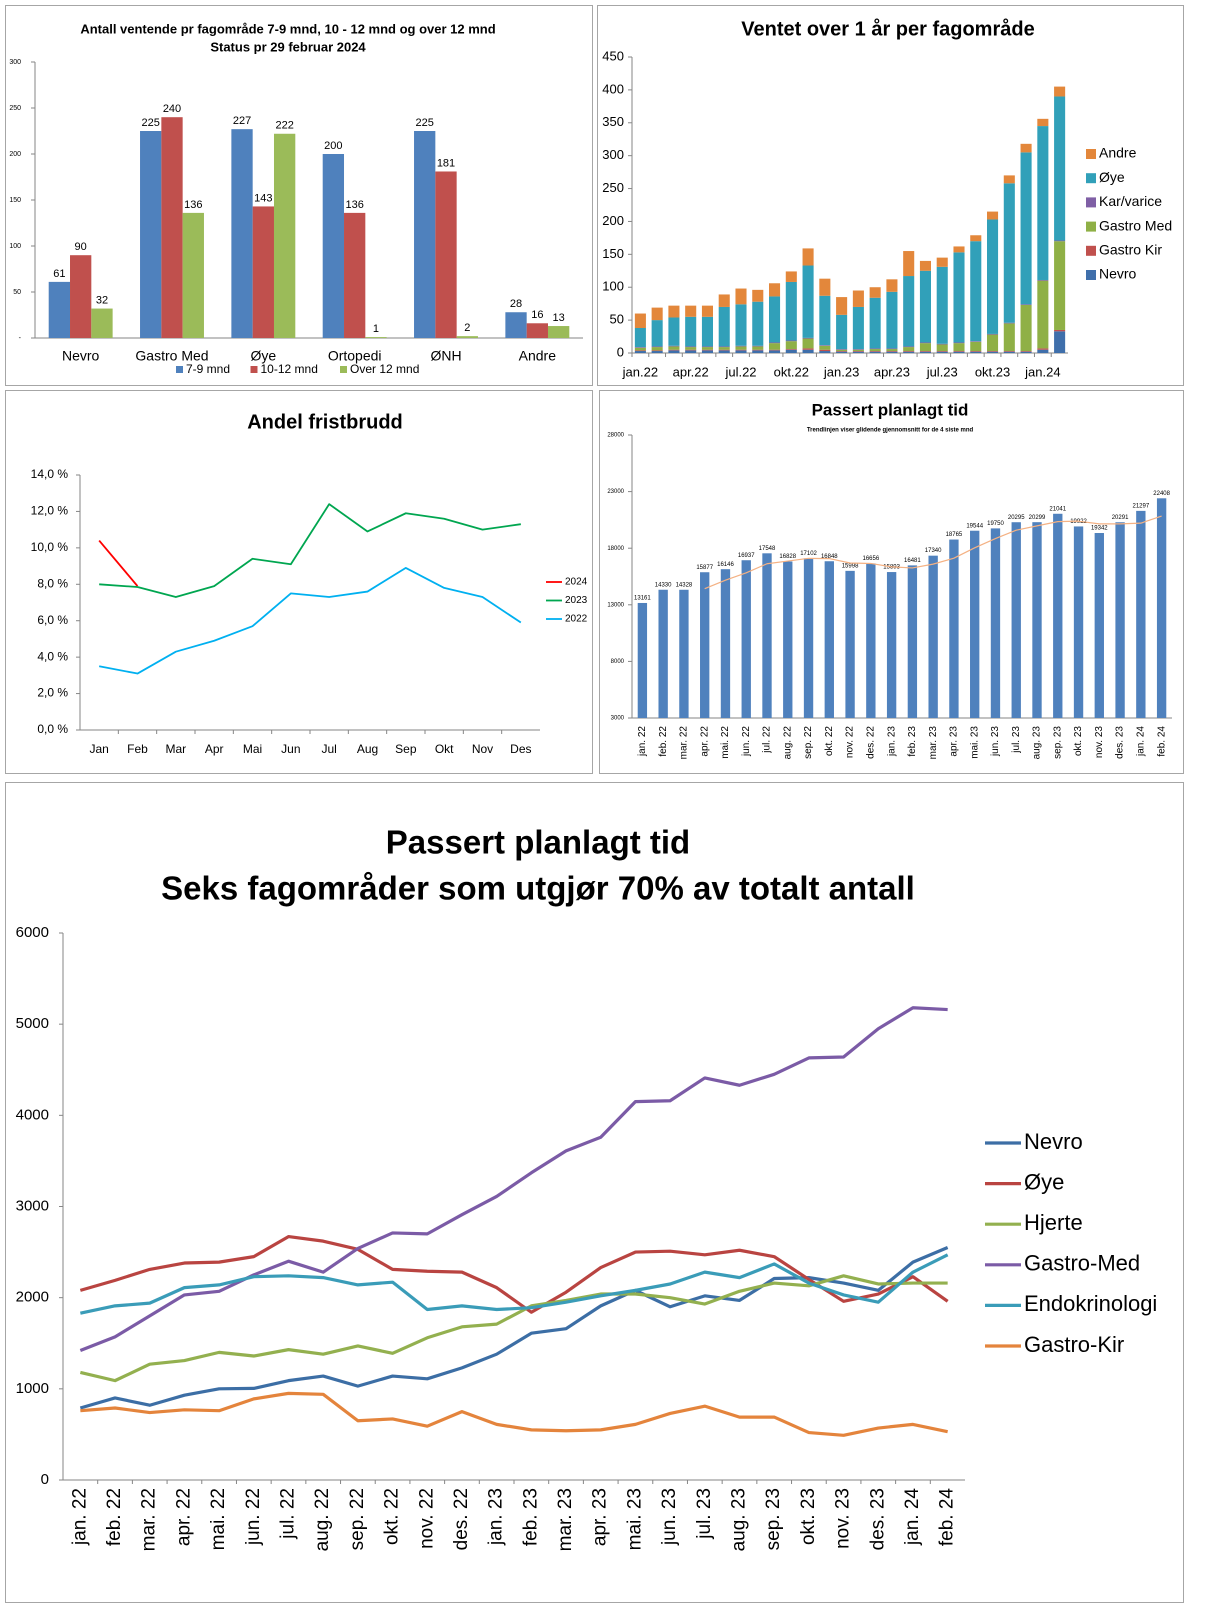 The image size is (1211, 1608). Describe the element at coordinates (684, 743) in the screenshot. I see `x-tick-label: mar. 22` at that location.